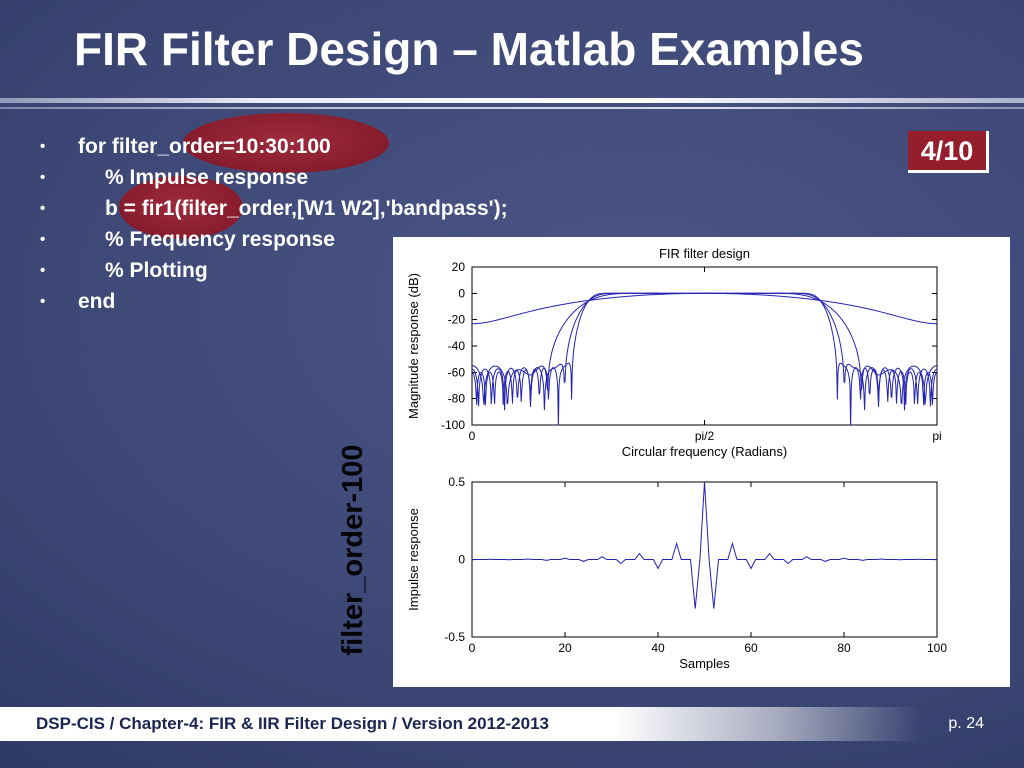  I want to click on bullet-line: • % Impulse response, so click(230, 177).